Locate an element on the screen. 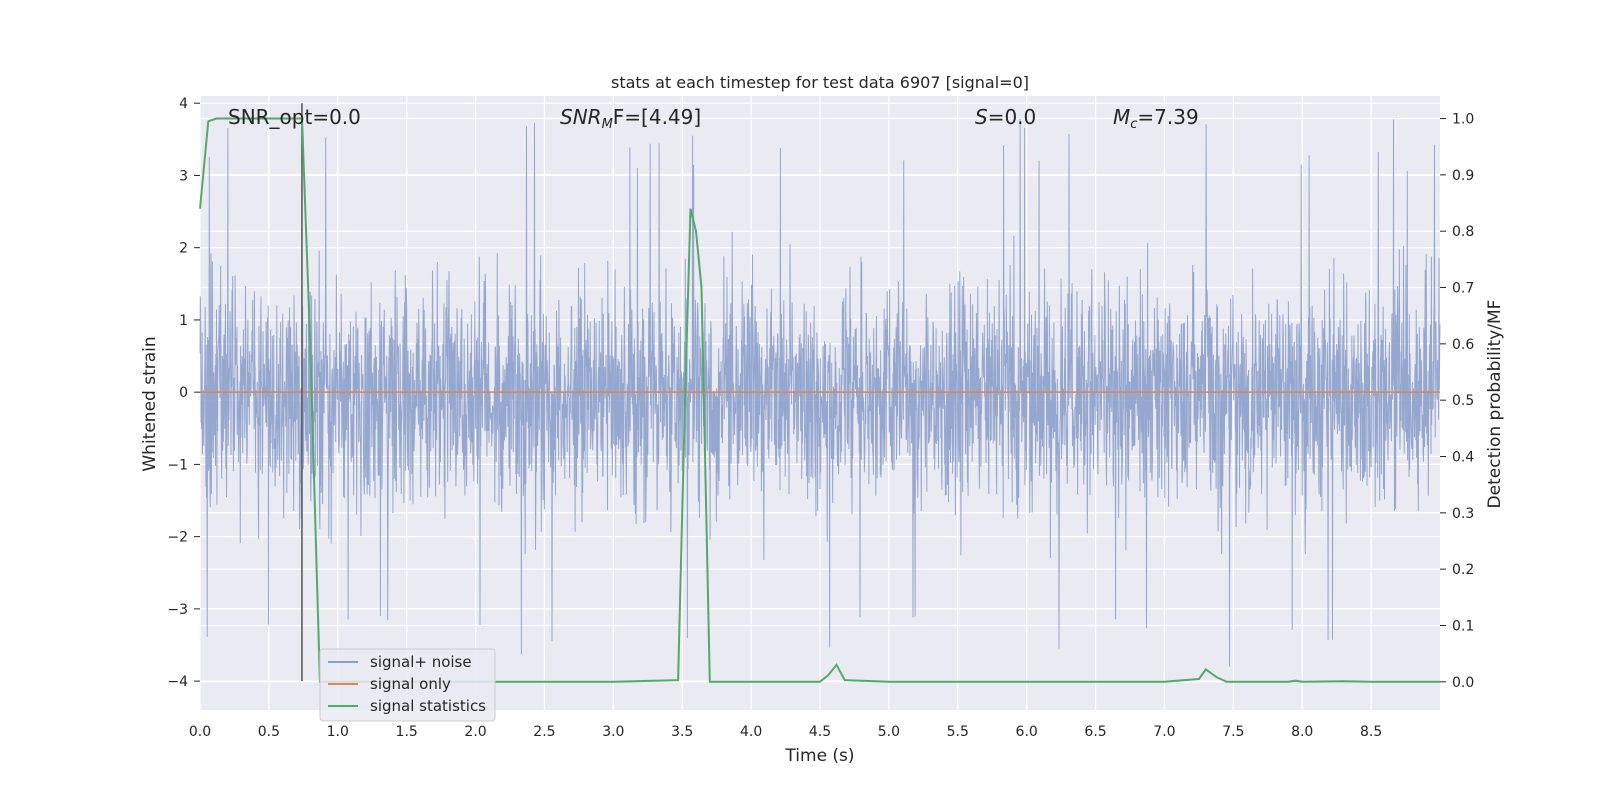  x-tick-label: 7.0 is located at coordinates (1164, 732).